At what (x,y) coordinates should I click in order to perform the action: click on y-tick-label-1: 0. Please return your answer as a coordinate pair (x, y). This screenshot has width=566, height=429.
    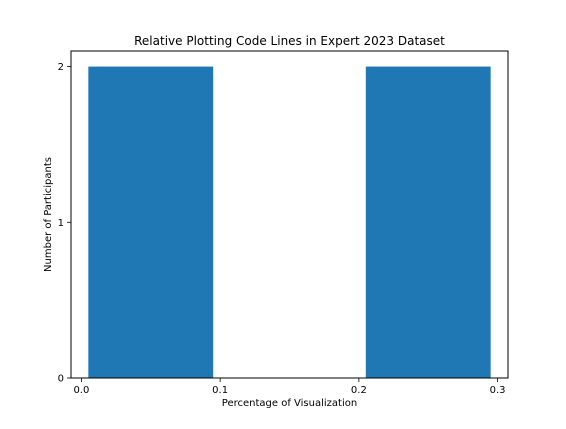
    Looking at the image, I should click on (61, 379).